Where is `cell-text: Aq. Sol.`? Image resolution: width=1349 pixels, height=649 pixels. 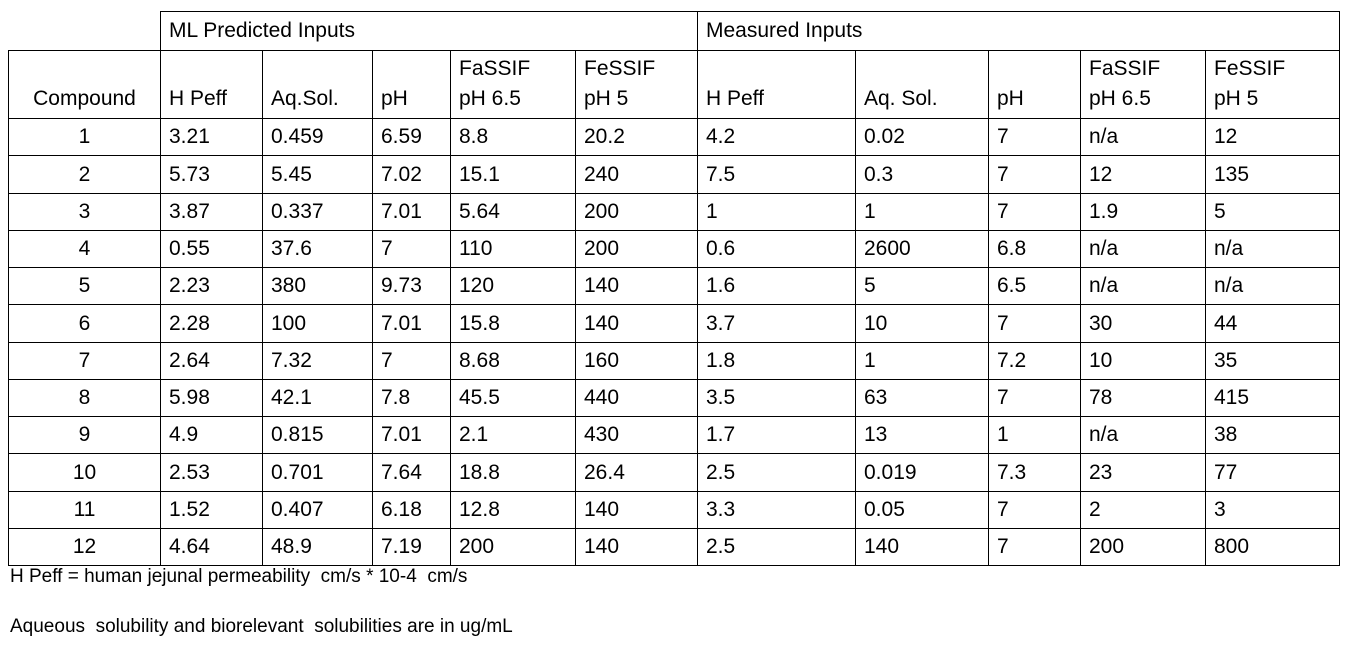
cell-text: Aq. Sol. is located at coordinates (901, 98).